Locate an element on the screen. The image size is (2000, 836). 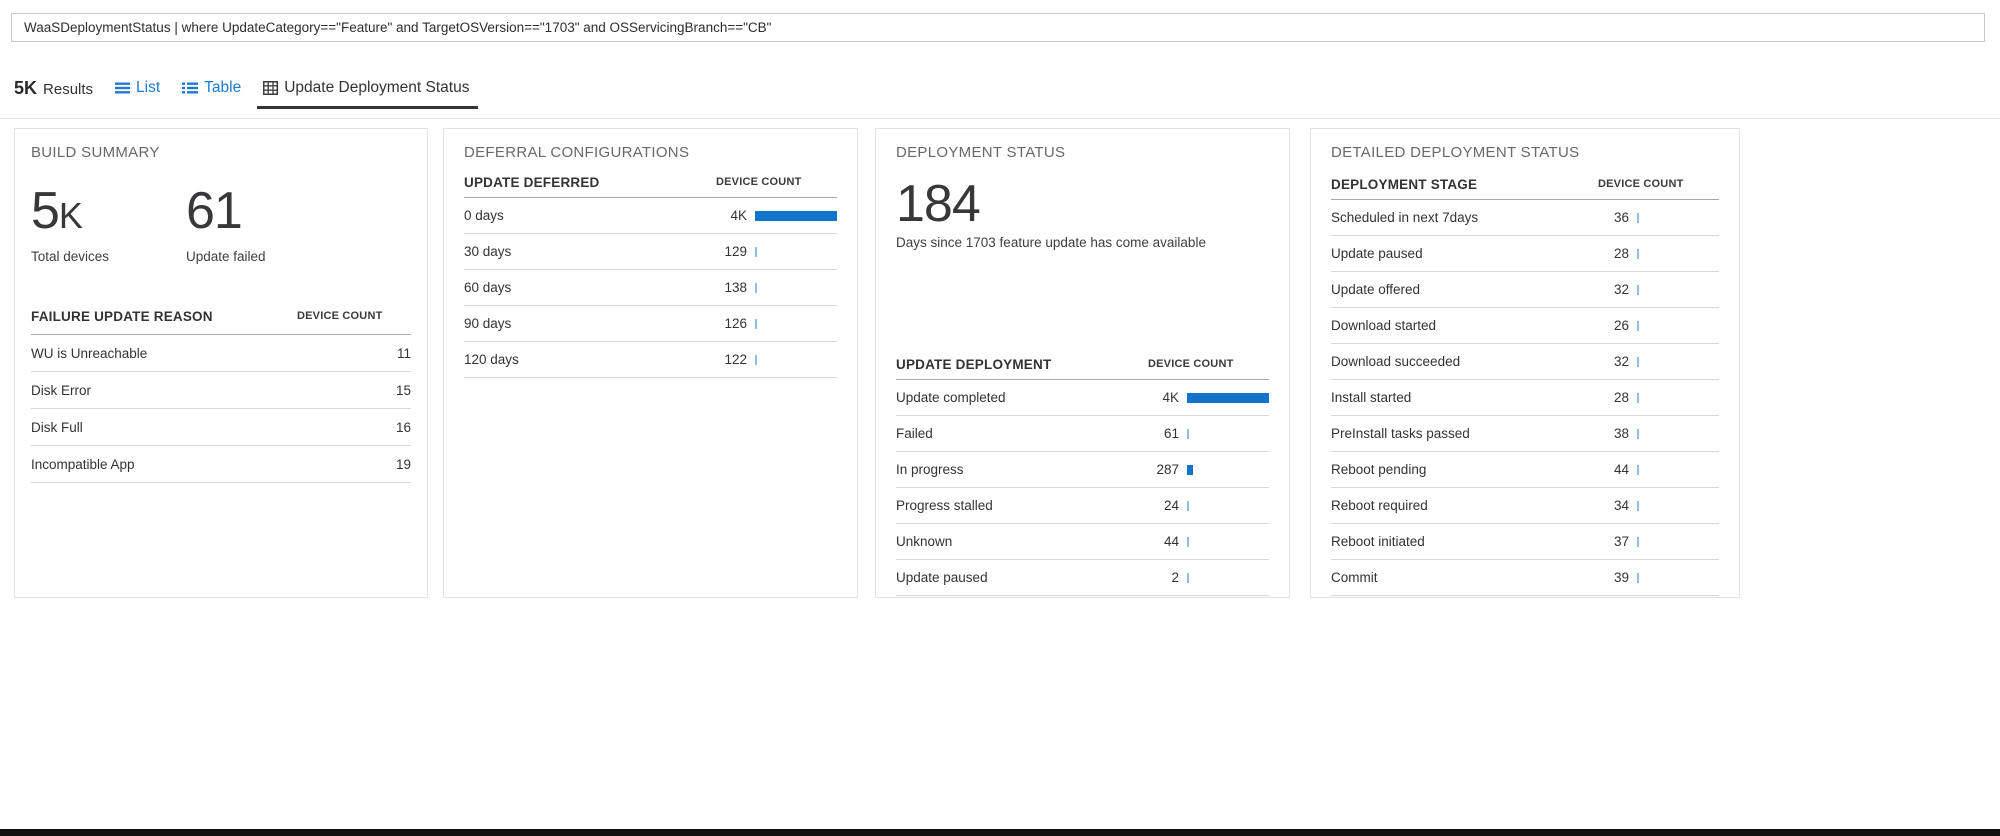
table-row: Download started 26 is located at coordinates (1525, 326).